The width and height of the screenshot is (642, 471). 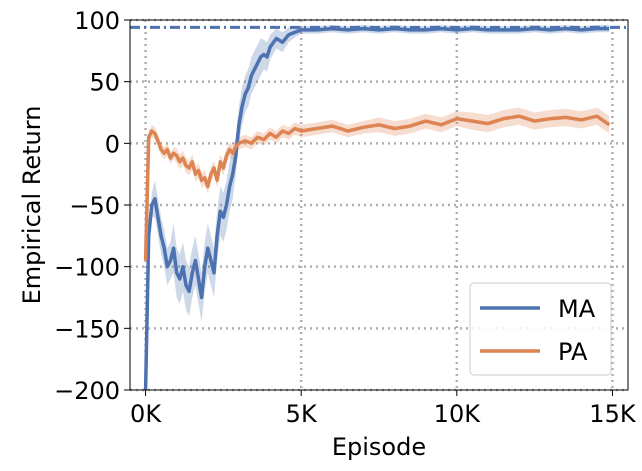 What do you see at coordinates (97, 21) in the screenshot?
I see `y-tick-label-6: 100` at bounding box center [97, 21].